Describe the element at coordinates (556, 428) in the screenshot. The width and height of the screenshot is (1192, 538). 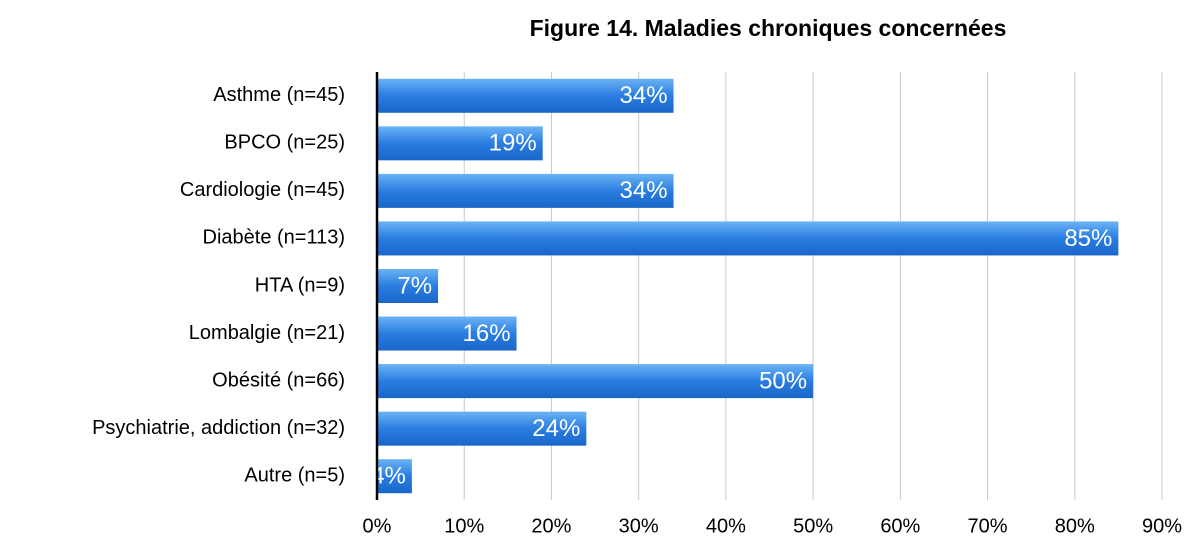
I see `data-label: 24%` at that location.